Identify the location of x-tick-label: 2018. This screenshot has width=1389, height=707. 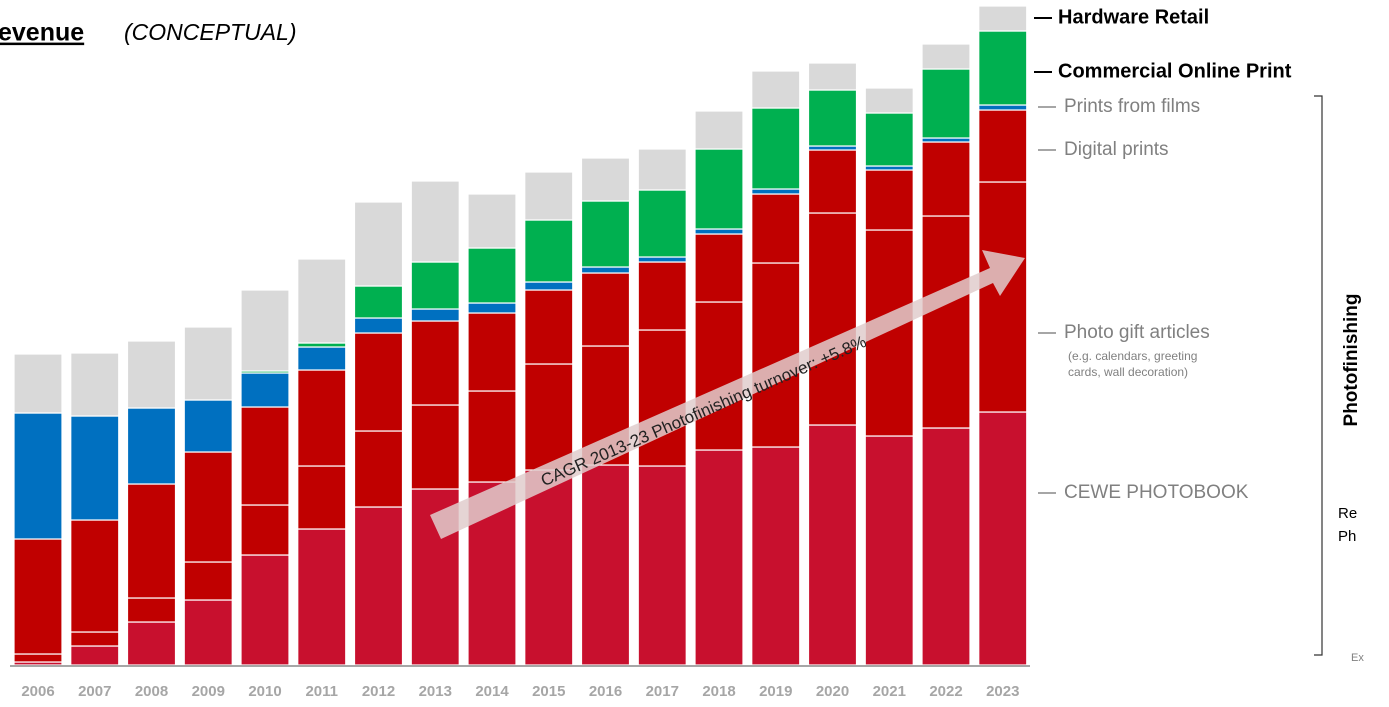
(718, 691).